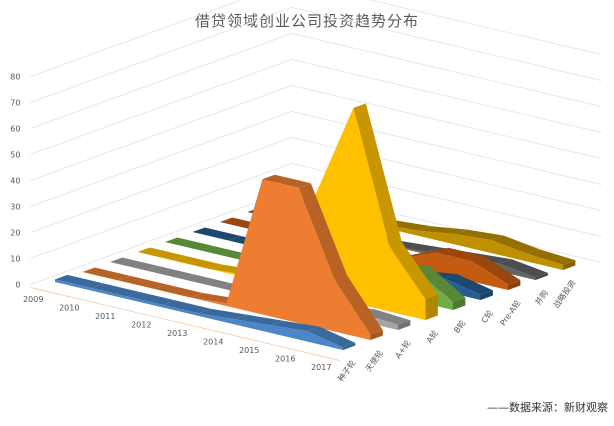 This screenshot has height=426, width=614. I want to click on y-tick-label: 40, so click(15, 180).